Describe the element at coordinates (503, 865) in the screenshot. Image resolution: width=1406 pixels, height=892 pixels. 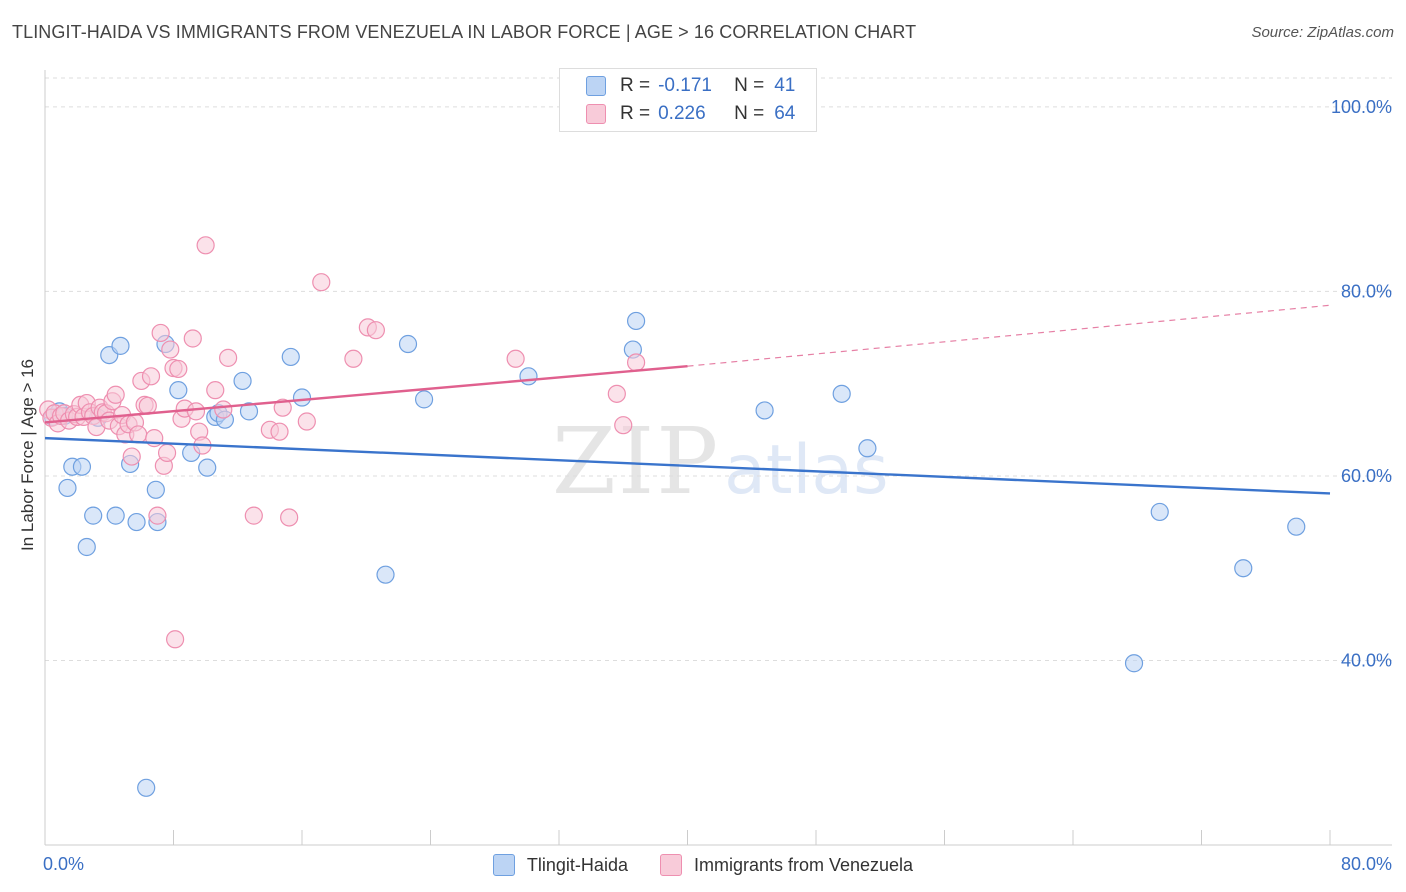
I see `legend-swatch-tlingit-bottom` at that location.